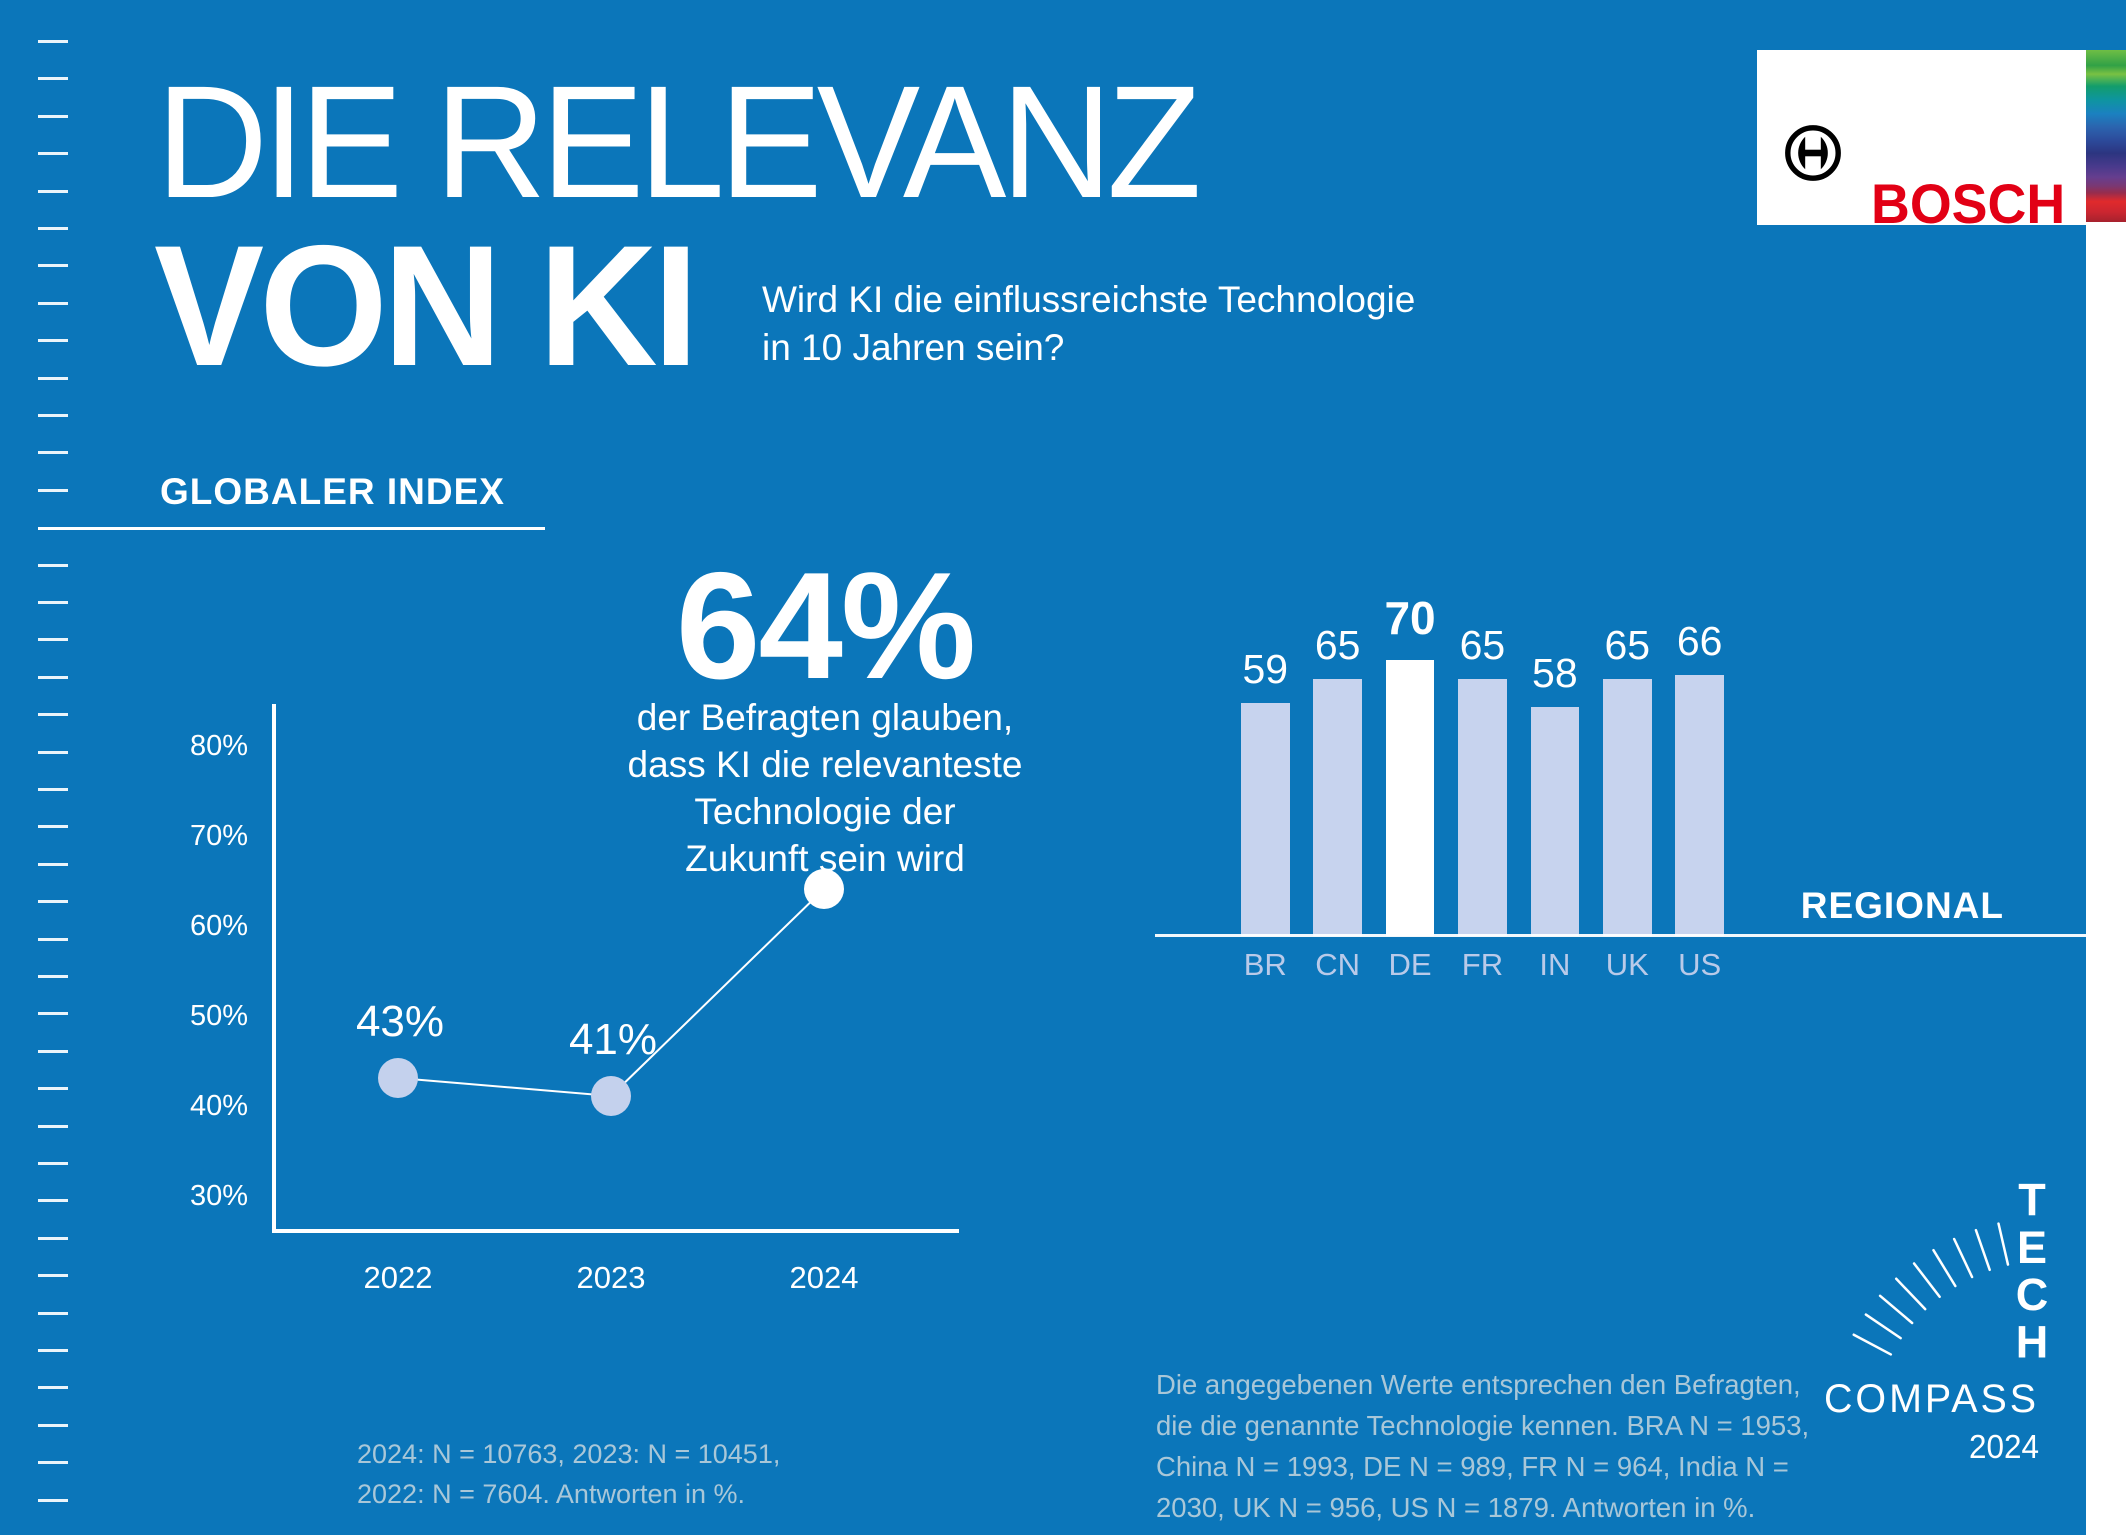 Image resolution: width=2126 pixels, height=1535 pixels. Describe the element at coordinates (219, 836) in the screenshot. I see `y-tick-label: 70%` at that location.